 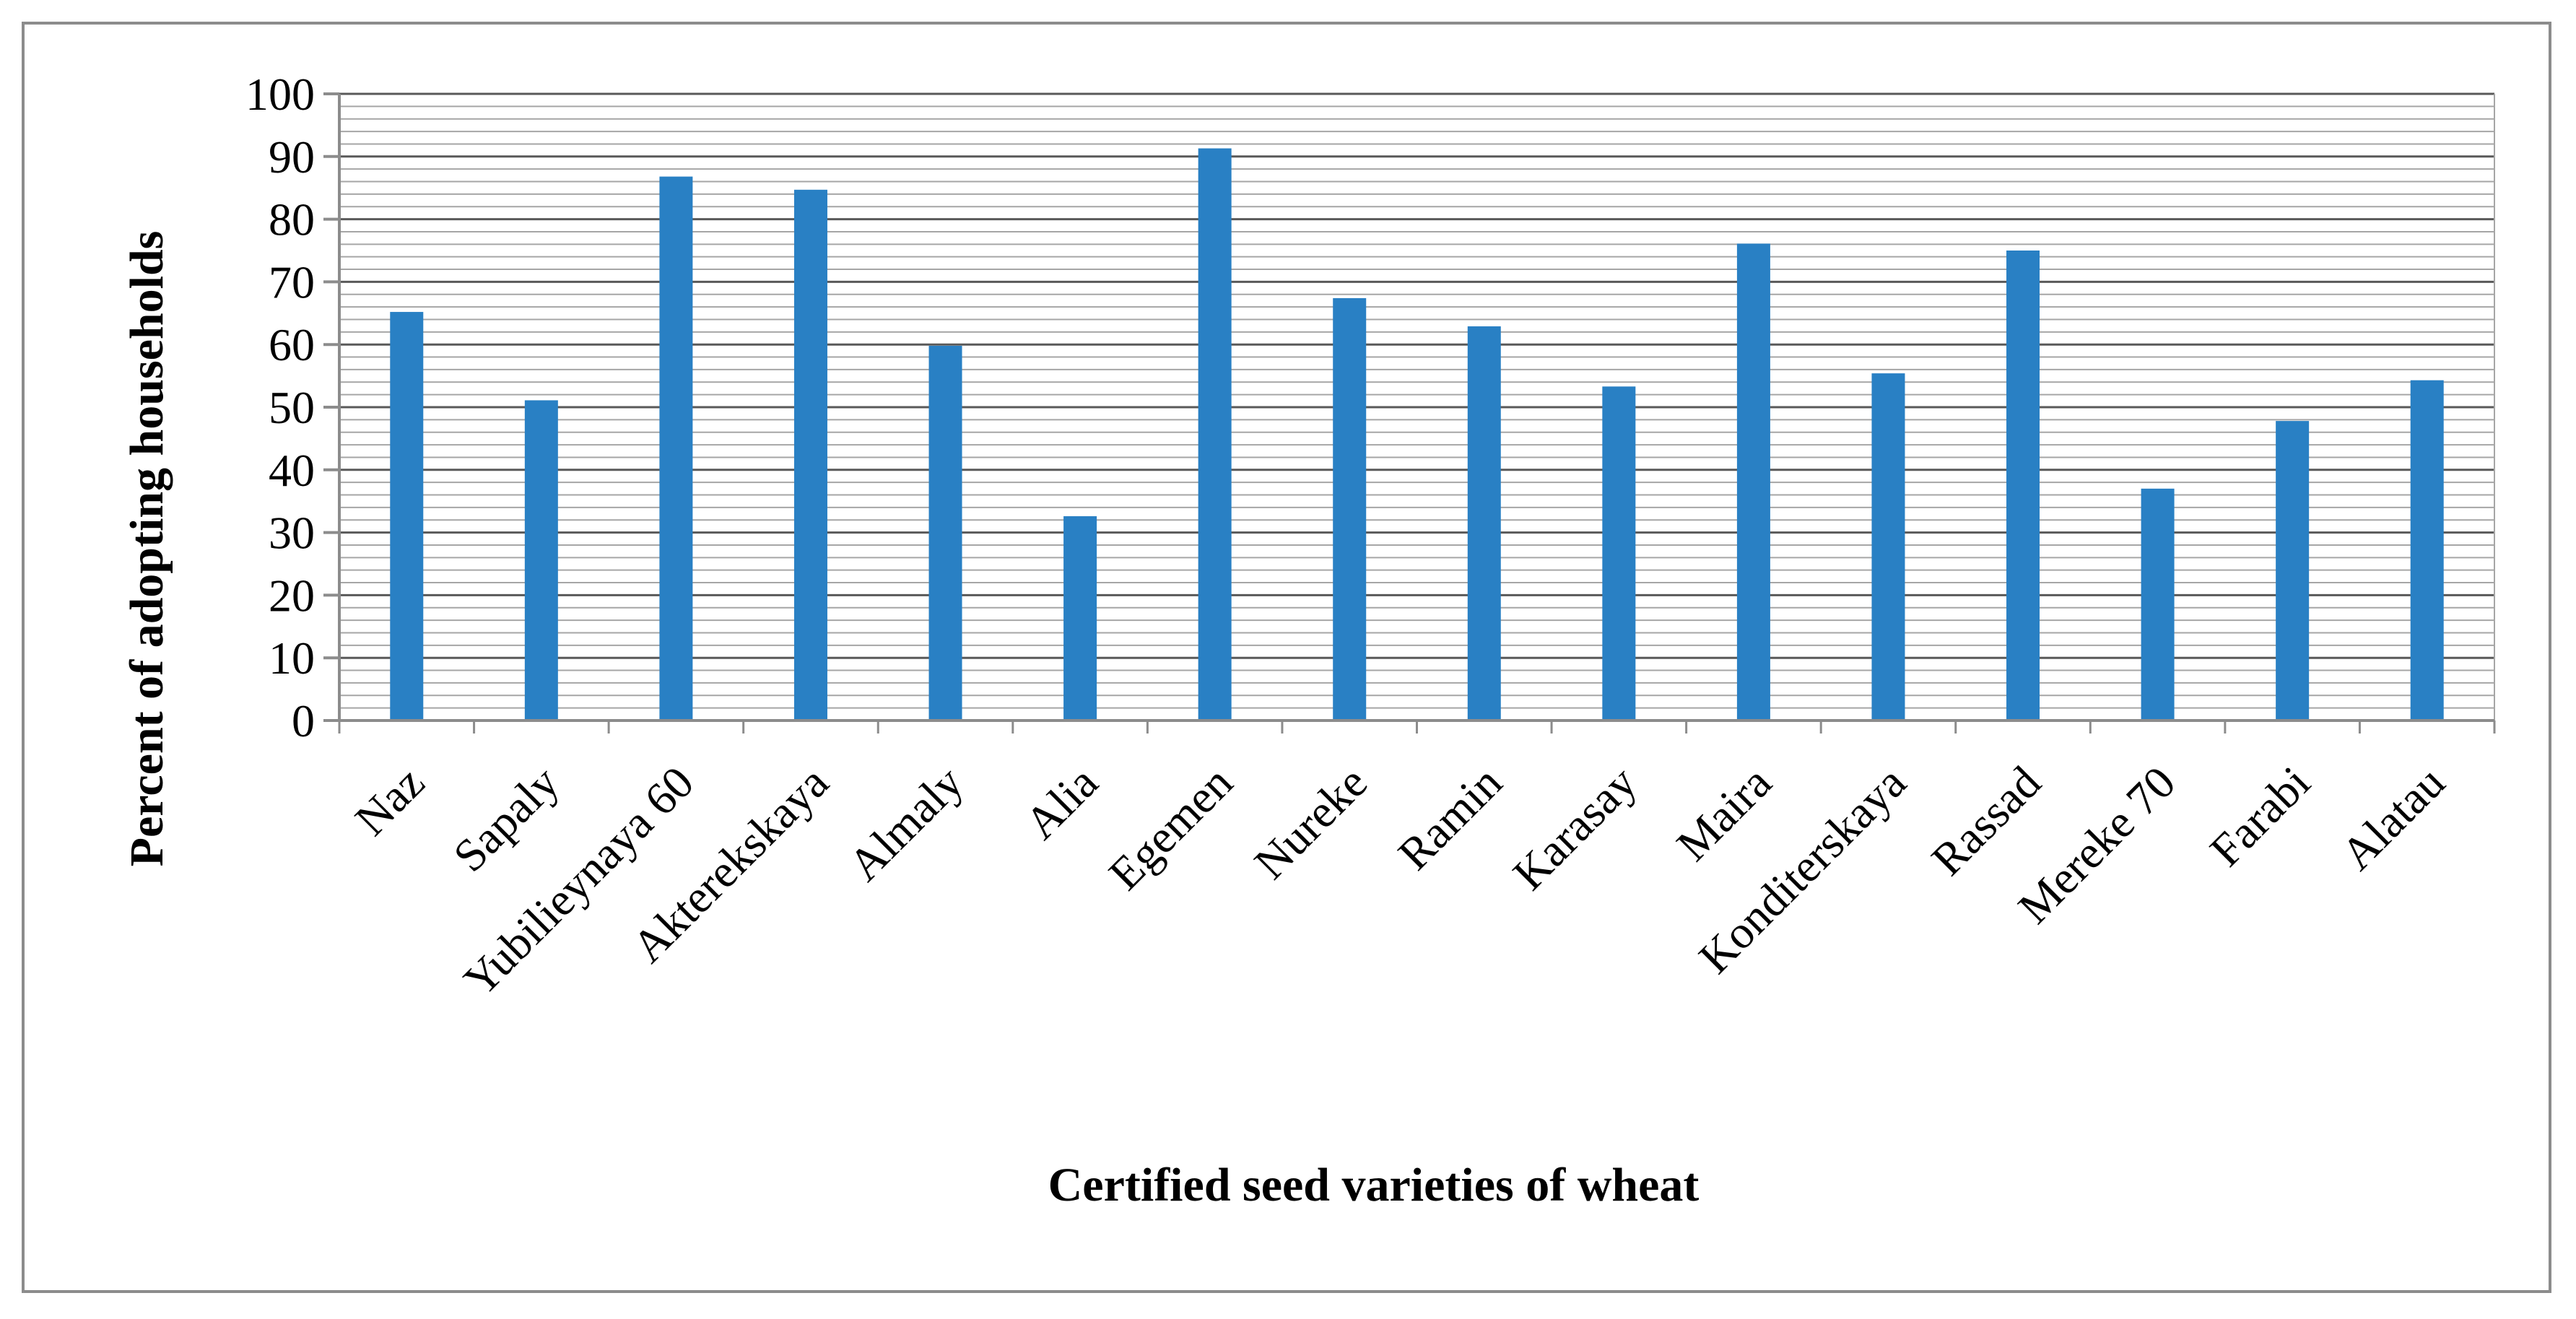 What do you see at coordinates (2393, 819) in the screenshot?
I see `x-tick-label: Alatau` at bounding box center [2393, 819].